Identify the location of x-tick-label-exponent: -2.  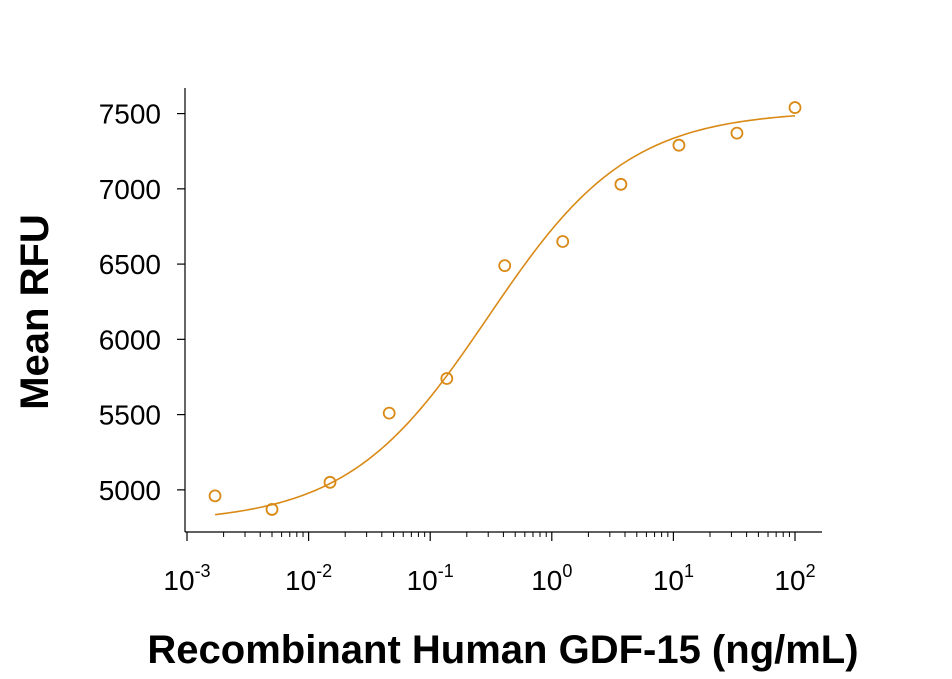
(324, 571).